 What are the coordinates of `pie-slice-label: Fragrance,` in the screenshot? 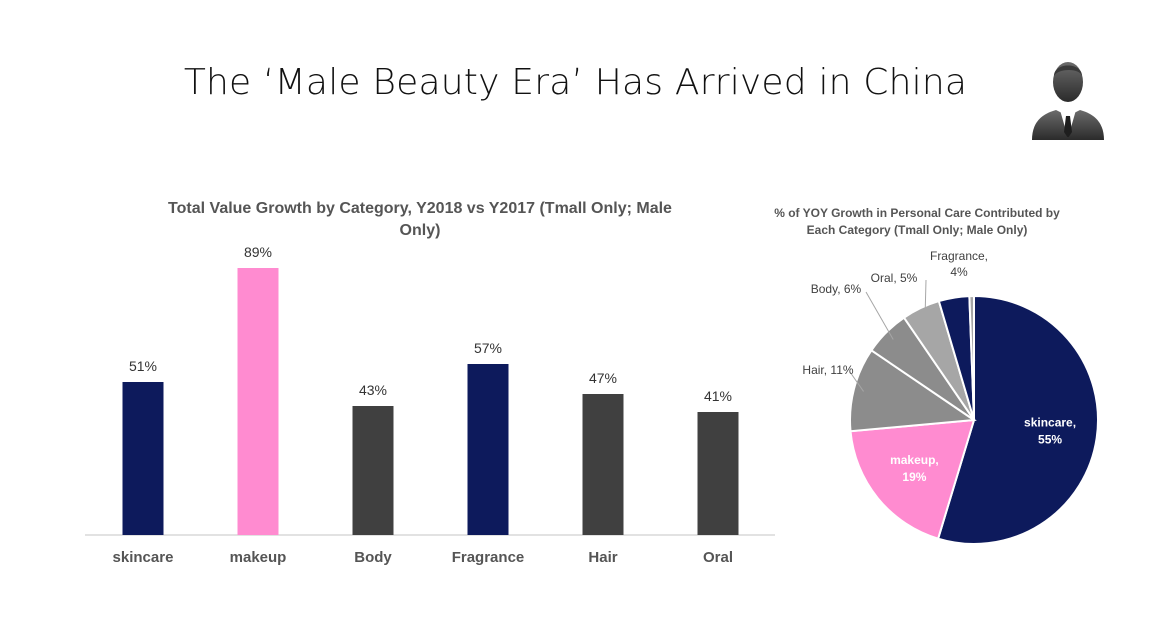 It's located at (959, 256).